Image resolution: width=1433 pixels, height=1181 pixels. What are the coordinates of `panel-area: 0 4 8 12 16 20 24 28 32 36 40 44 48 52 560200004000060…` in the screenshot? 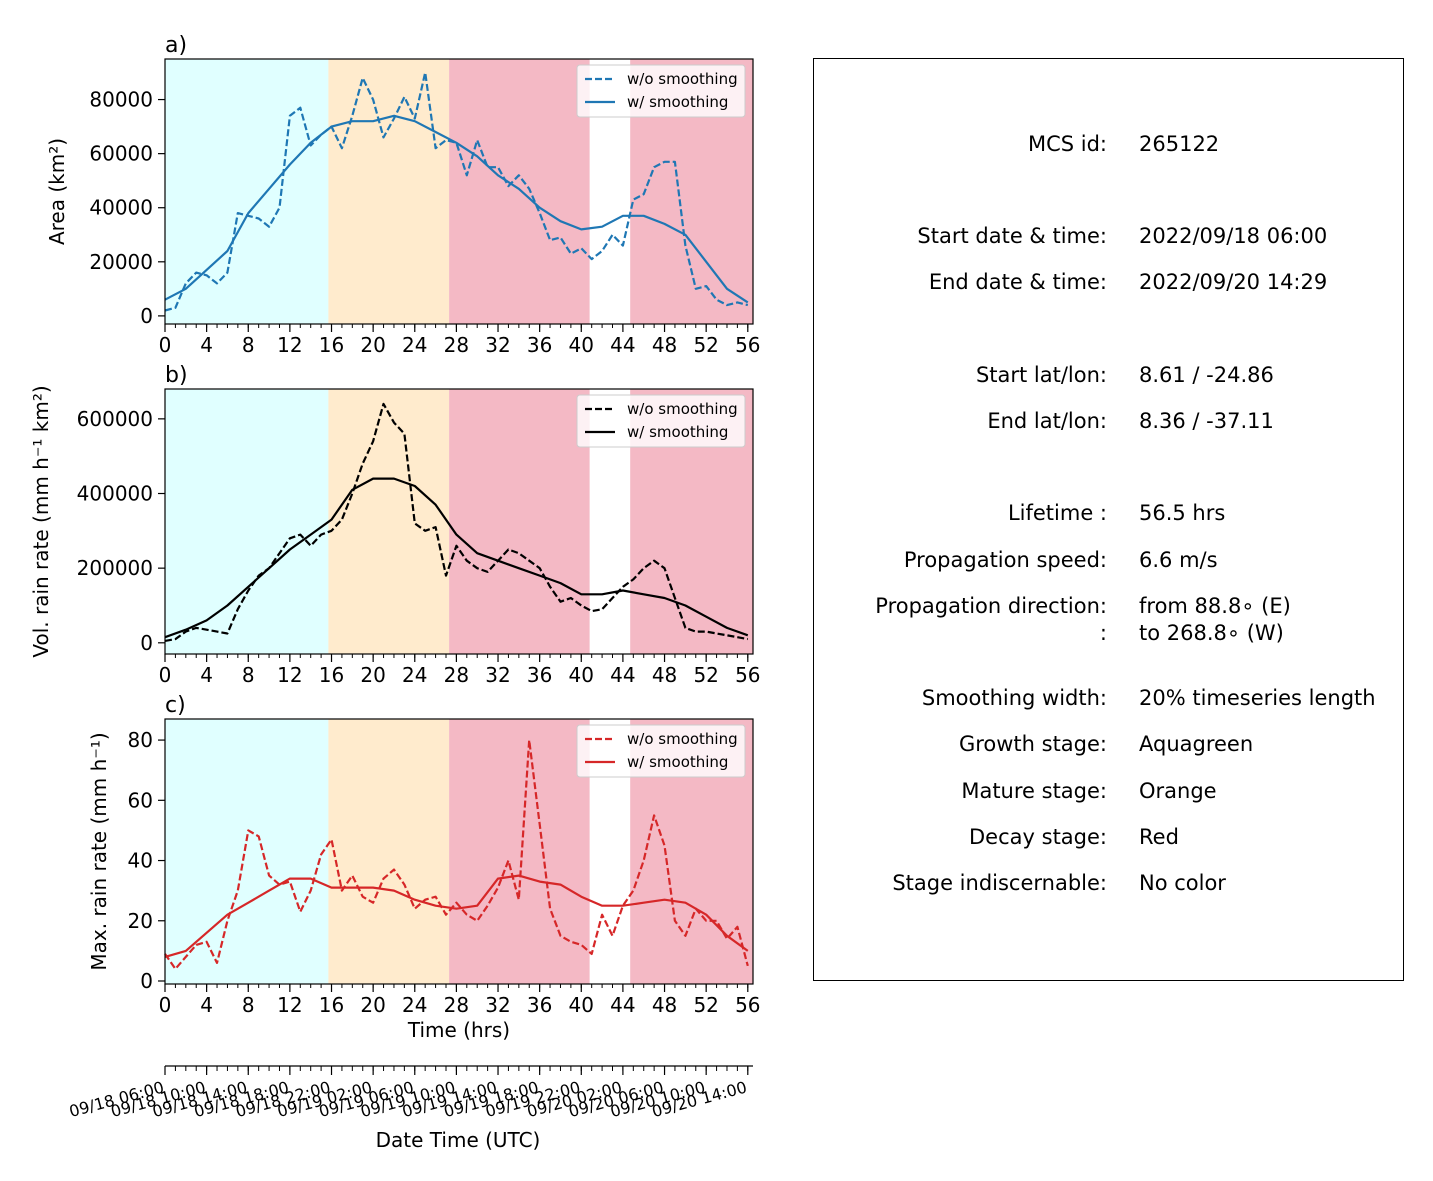 It's located at (403, 195).